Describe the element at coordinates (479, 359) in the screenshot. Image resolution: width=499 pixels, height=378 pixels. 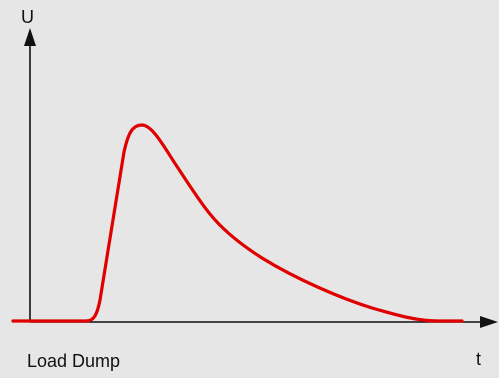
I see `x-axis-label: t` at that location.